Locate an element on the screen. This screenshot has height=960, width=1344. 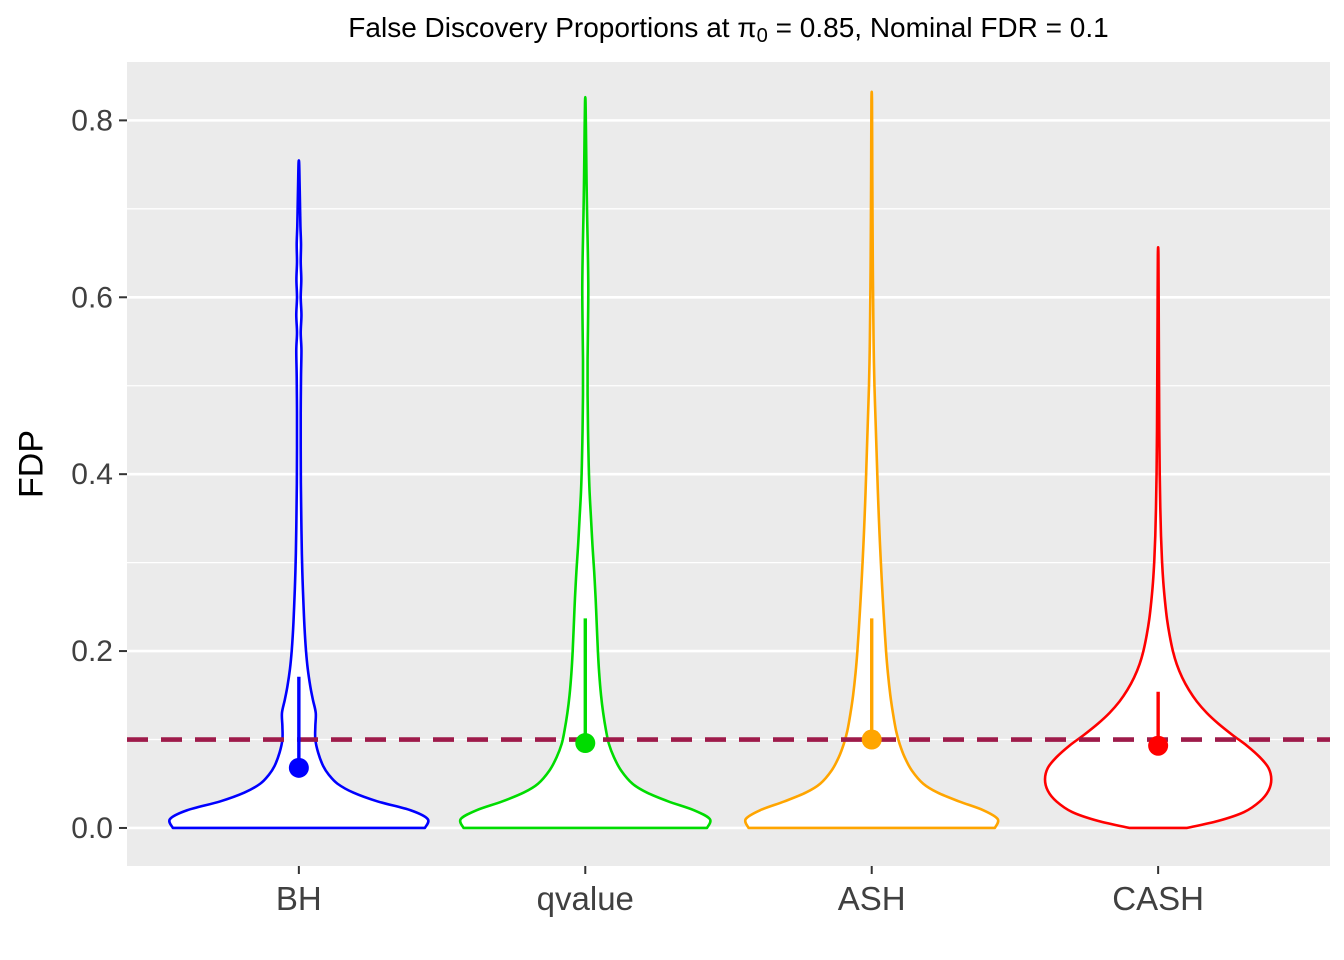
y-tick-label: 0.0 is located at coordinates (92, 828).